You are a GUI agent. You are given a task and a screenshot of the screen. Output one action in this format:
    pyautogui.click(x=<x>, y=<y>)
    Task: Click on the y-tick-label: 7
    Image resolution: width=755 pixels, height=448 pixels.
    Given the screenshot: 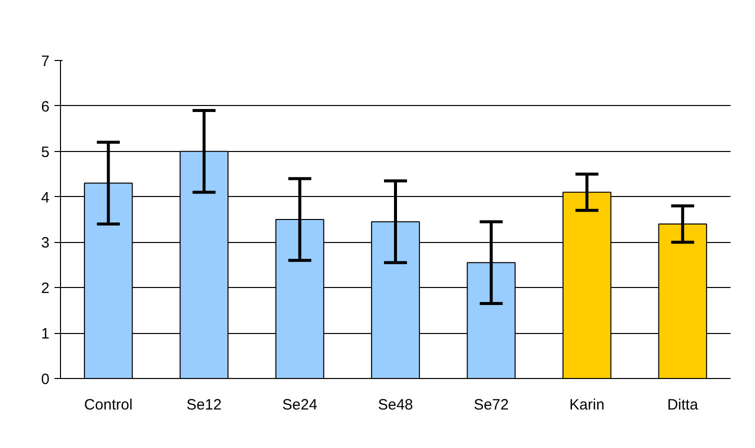 What is the action you would take?
    pyautogui.click(x=45, y=61)
    